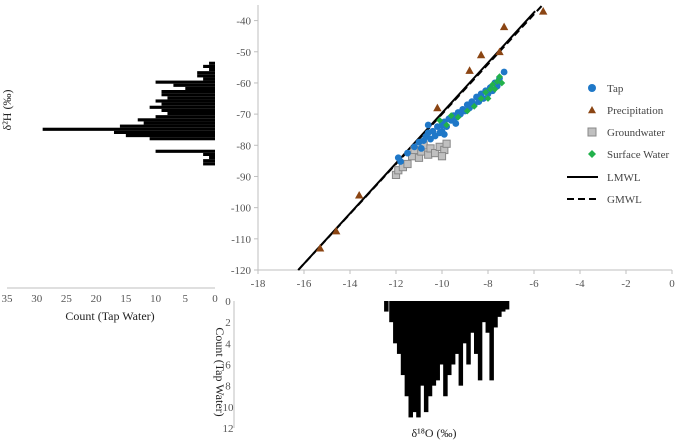  What do you see at coordinates (220, 371) in the screenshot?
I see `bottom-hist-y-label: Count (Tap Water)` at bounding box center [220, 371].